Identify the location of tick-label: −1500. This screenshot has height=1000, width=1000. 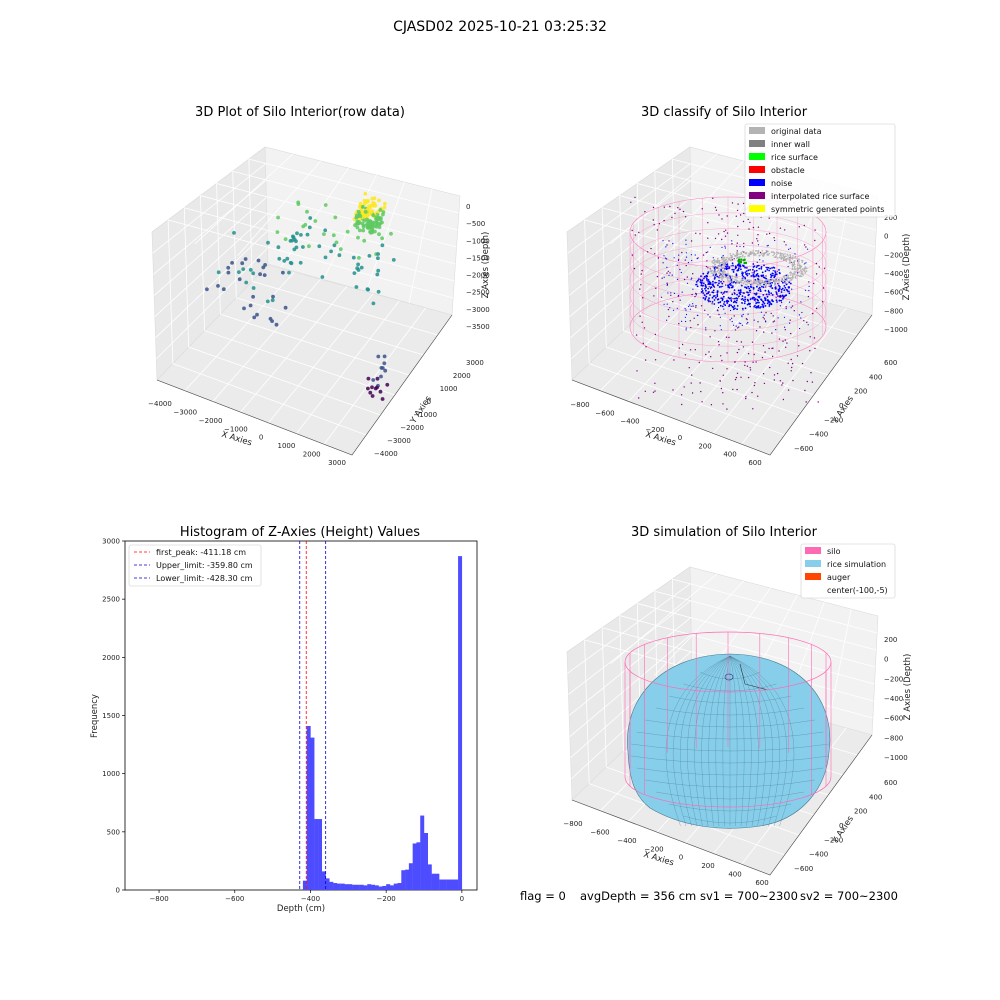
(478, 258).